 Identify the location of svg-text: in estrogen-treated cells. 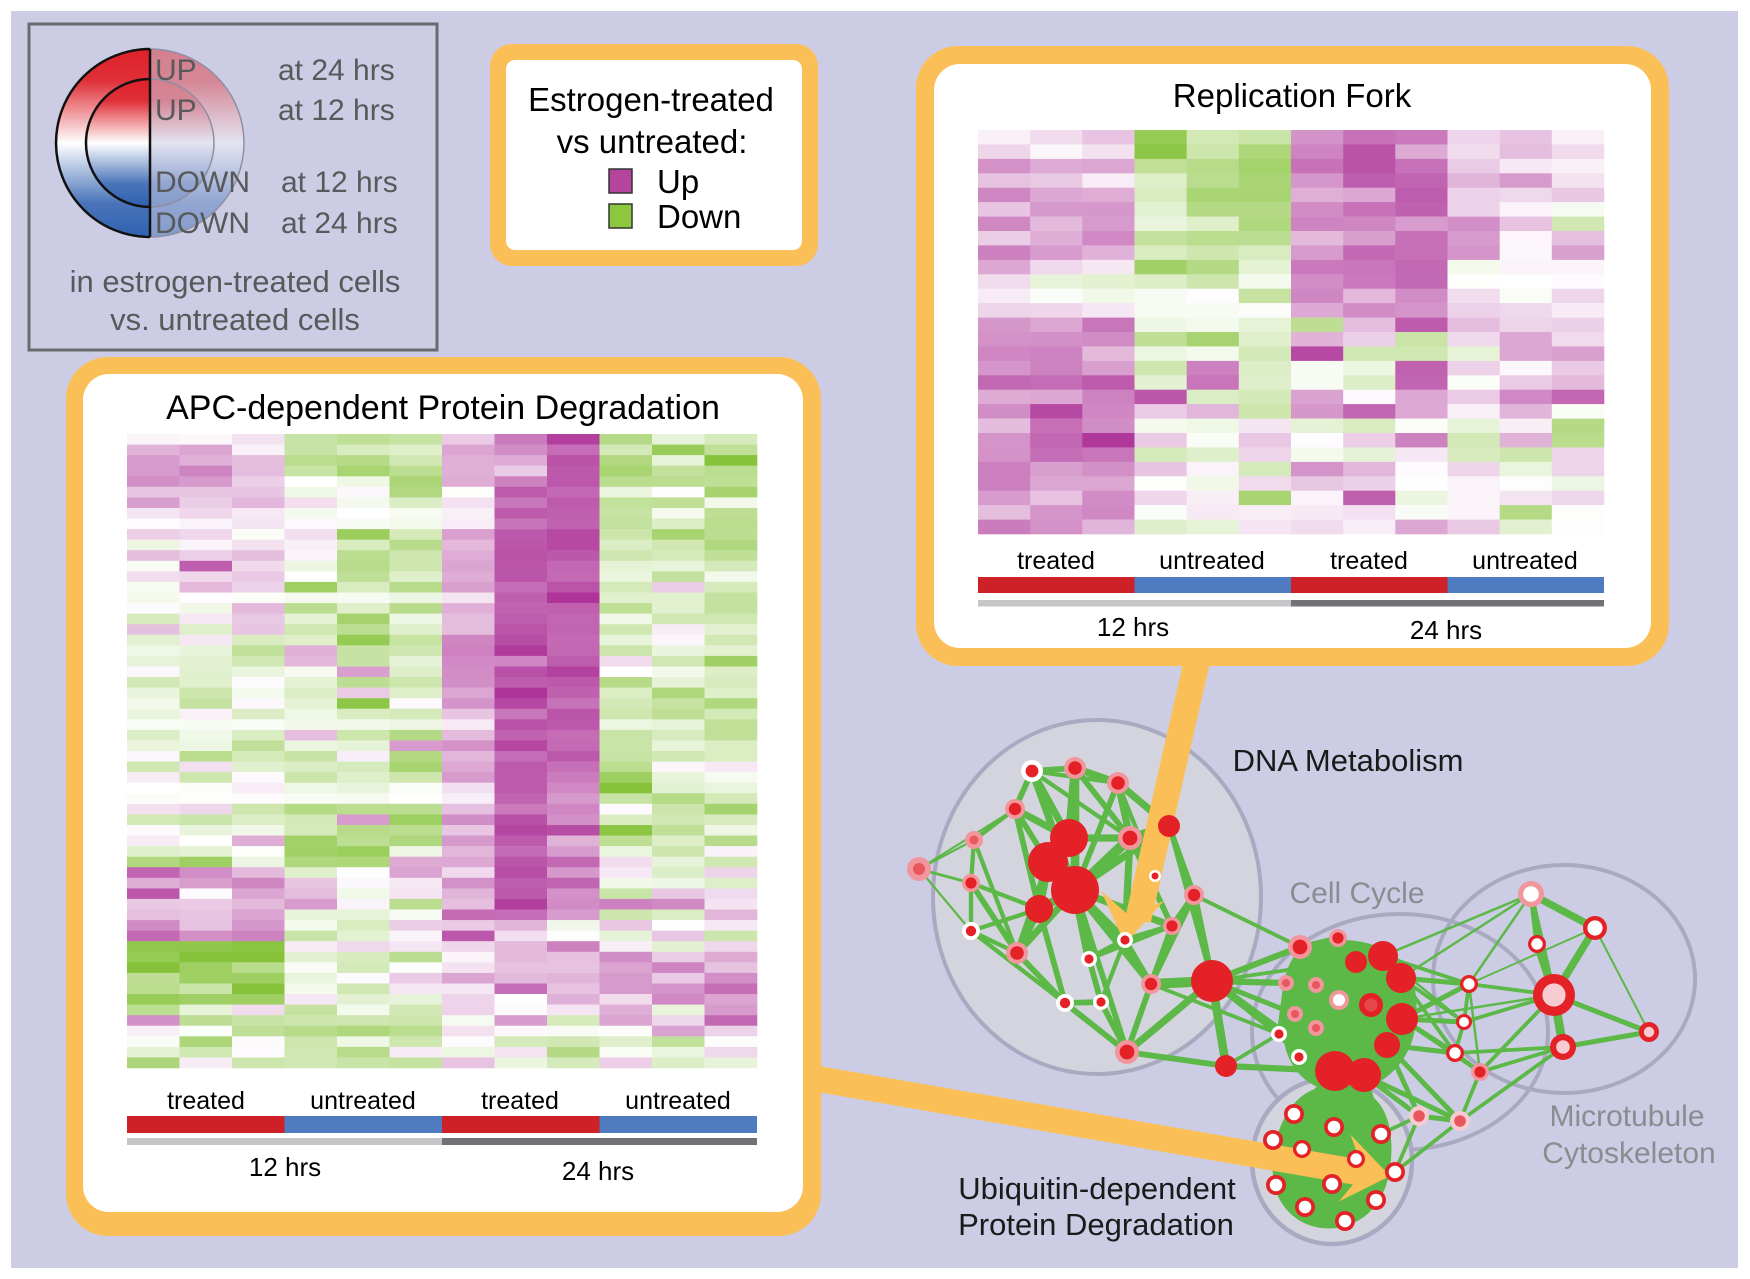
(235, 281).